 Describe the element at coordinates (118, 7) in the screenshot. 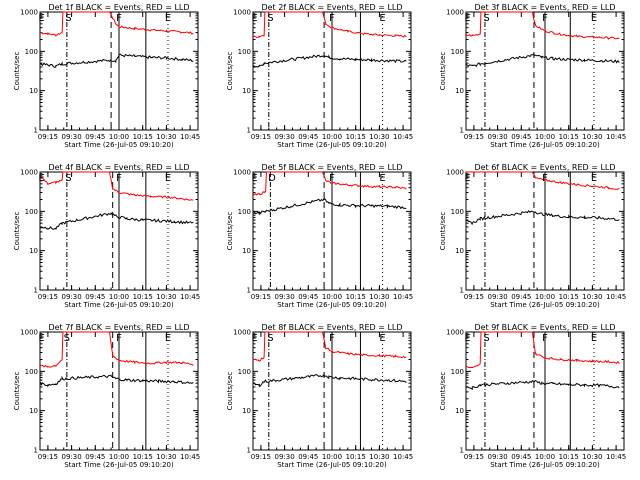

I see `panel-title: Det 1f BLACK = Events, RED = LLD` at that location.